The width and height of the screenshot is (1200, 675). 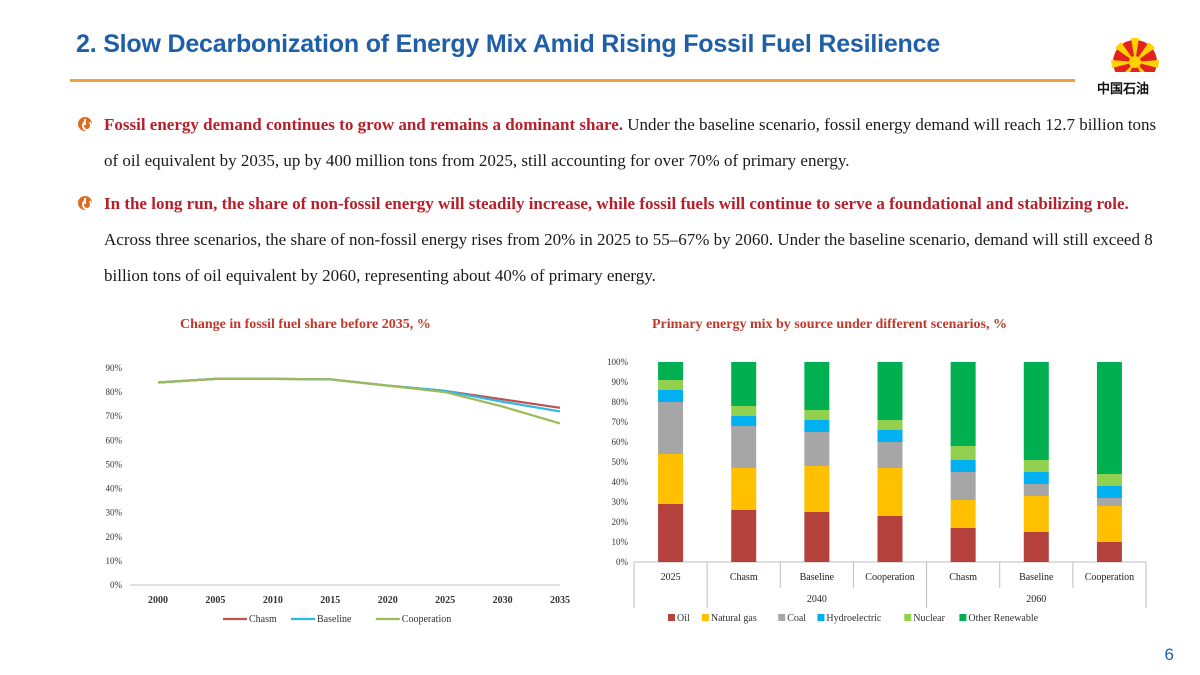 I want to click on legend-label: Cooperation, so click(x=426, y=619).